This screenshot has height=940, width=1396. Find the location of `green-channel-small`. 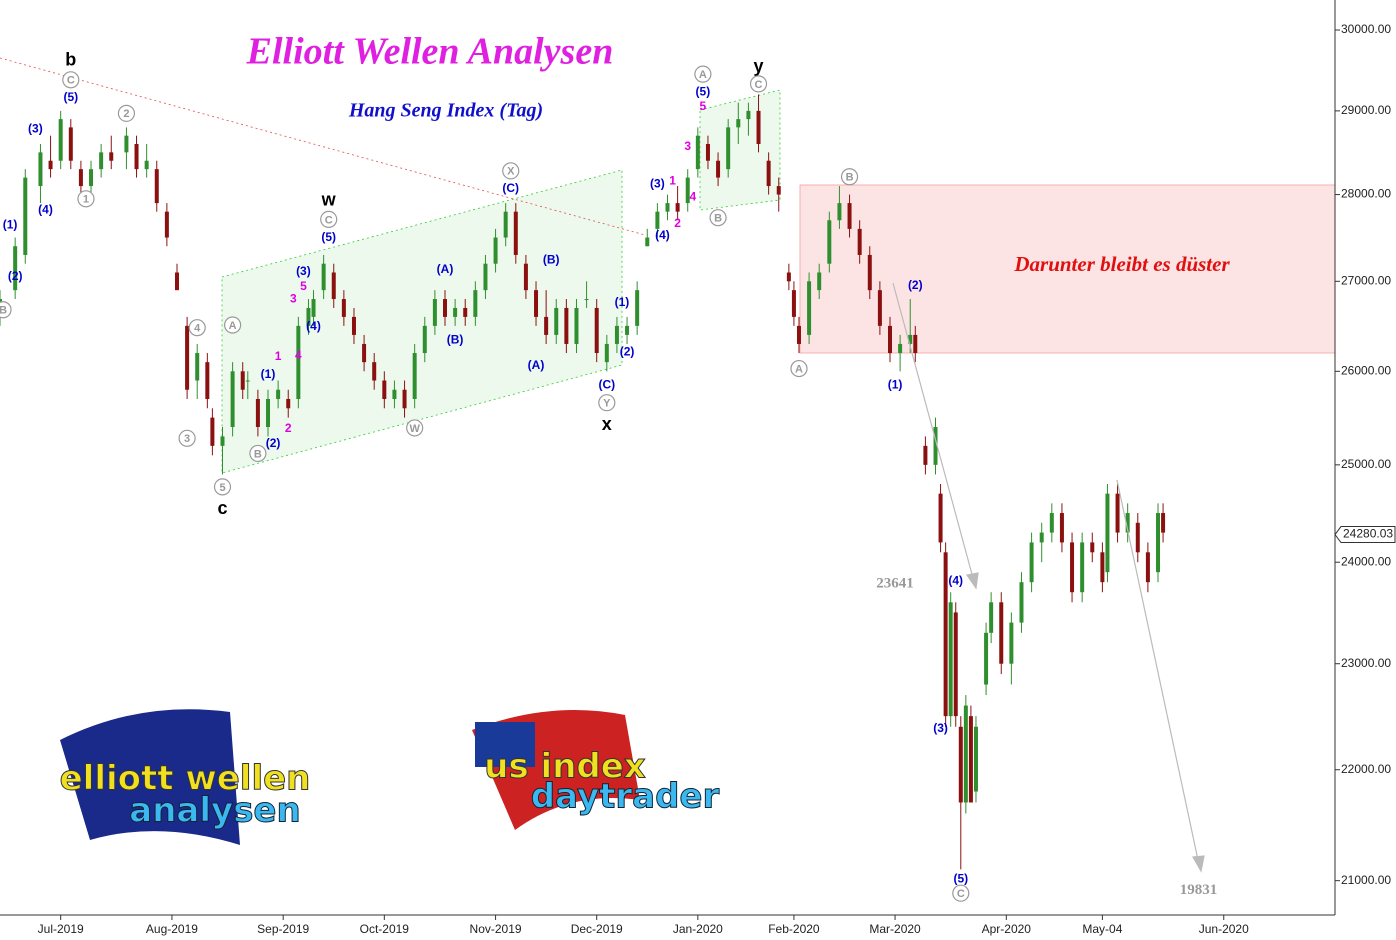

green-channel-small is located at coordinates (740, 150).